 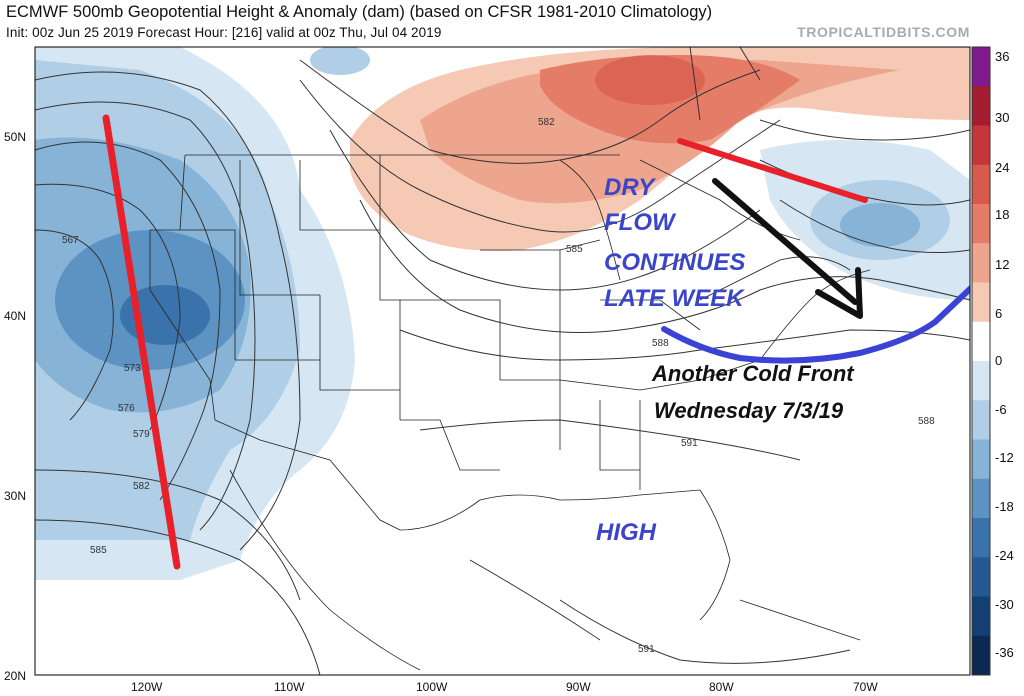 I want to click on svg-text: 70W, so click(x=865, y=687).